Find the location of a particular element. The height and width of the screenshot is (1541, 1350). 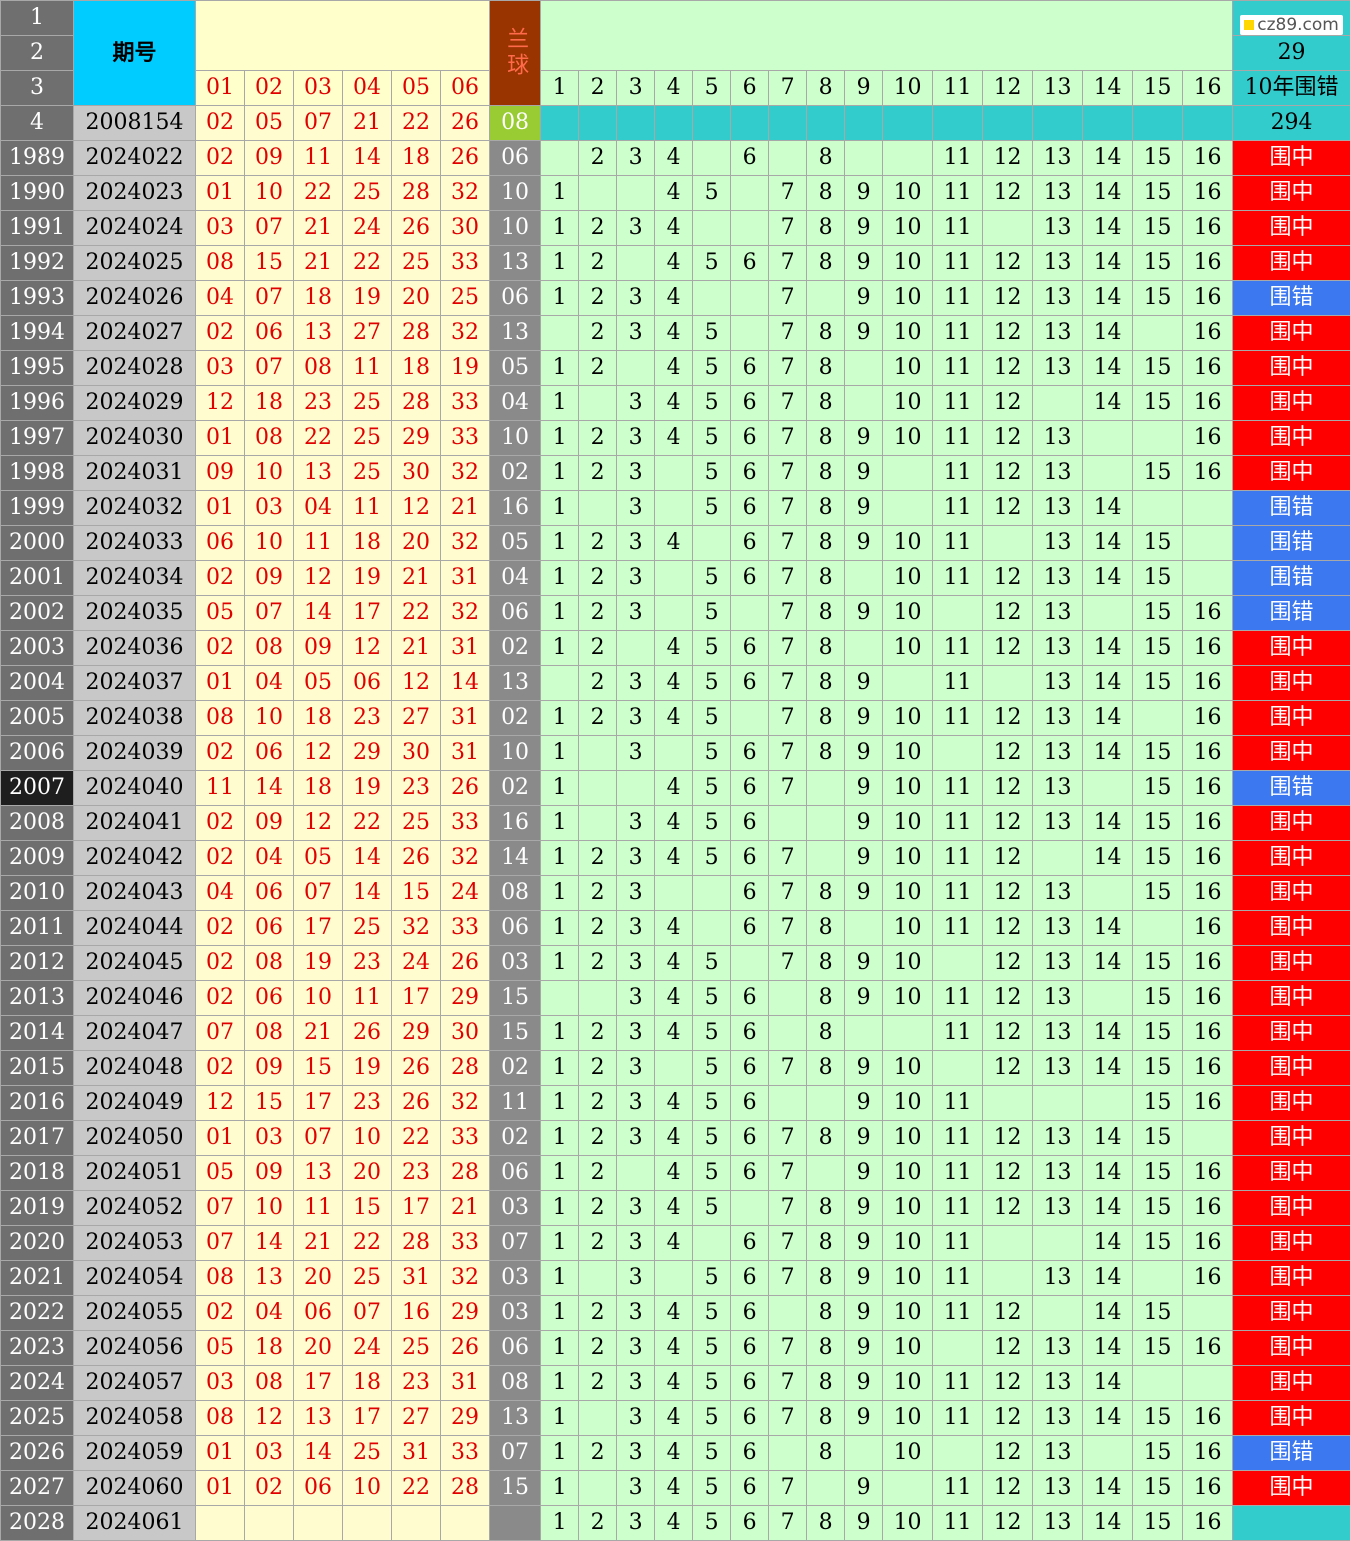

green-number-cell: 8 is located at coordinates (826, 1243).